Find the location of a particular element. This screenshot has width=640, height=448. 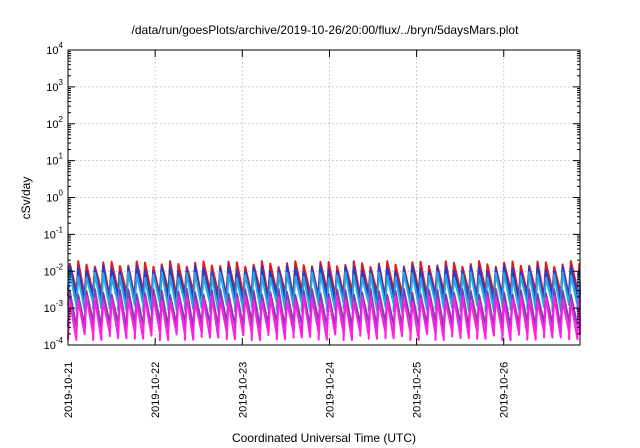

y-tick-label: 10³ is located at coordinates (54, 86).